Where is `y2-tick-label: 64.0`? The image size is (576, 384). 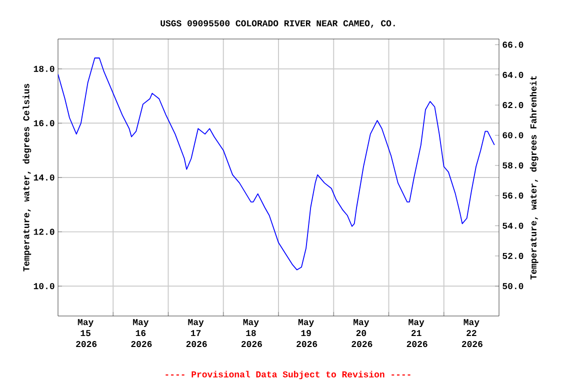 y2-tick-label: 64.0 is located at coordinates (513, 75).